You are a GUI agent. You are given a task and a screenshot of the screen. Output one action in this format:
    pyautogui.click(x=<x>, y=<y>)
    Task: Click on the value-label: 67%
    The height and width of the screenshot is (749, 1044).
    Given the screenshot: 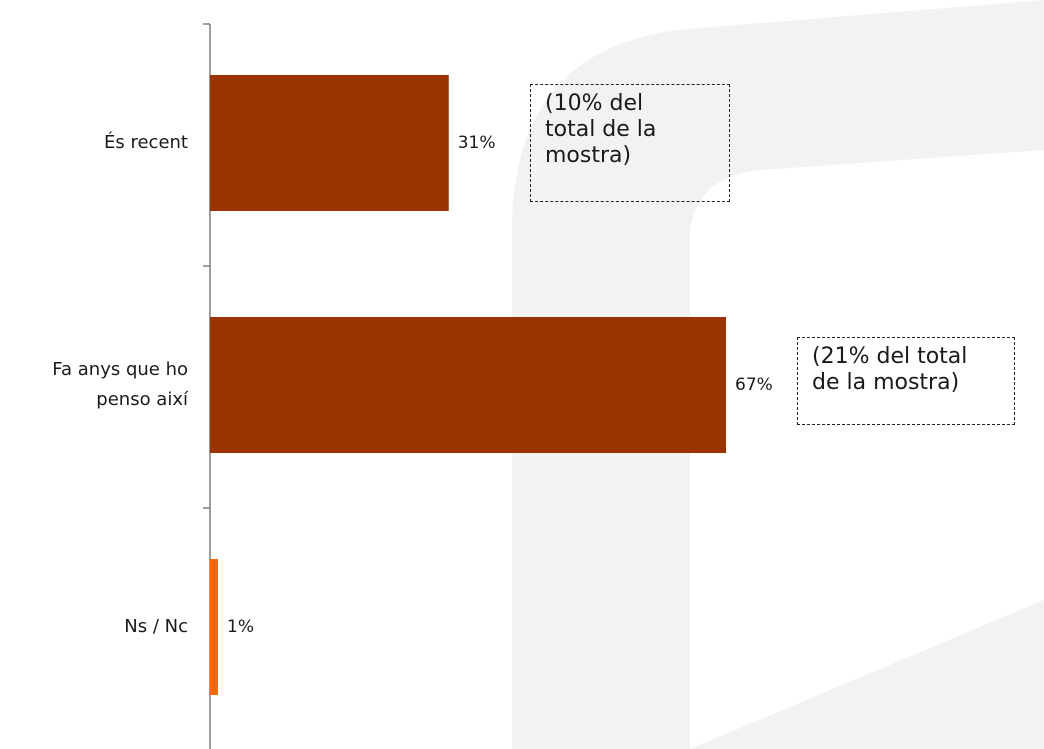 What is the action you would take?
    pyautogui.click(x=754, y=385)
    